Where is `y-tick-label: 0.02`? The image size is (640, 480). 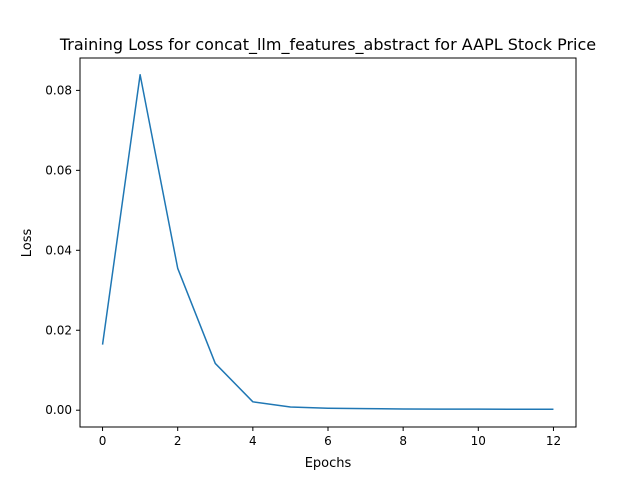 y-tick-label: 0.02 is located at coordinates (58, 330).